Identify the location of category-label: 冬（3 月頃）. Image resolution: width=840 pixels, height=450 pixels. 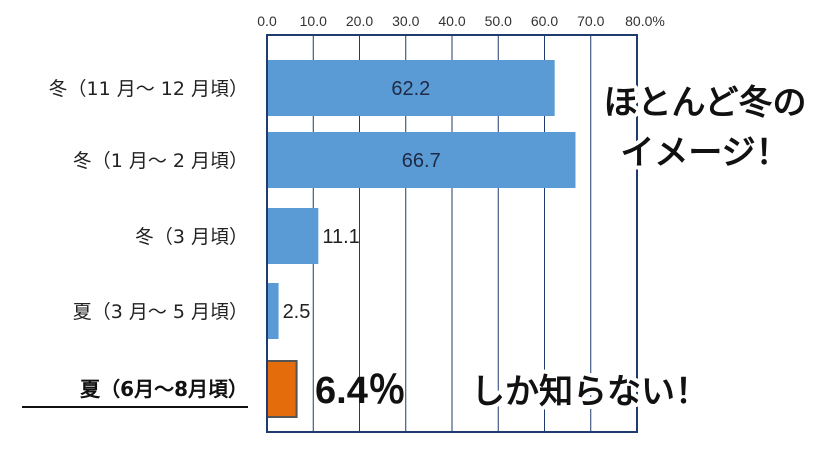
(191, 237).